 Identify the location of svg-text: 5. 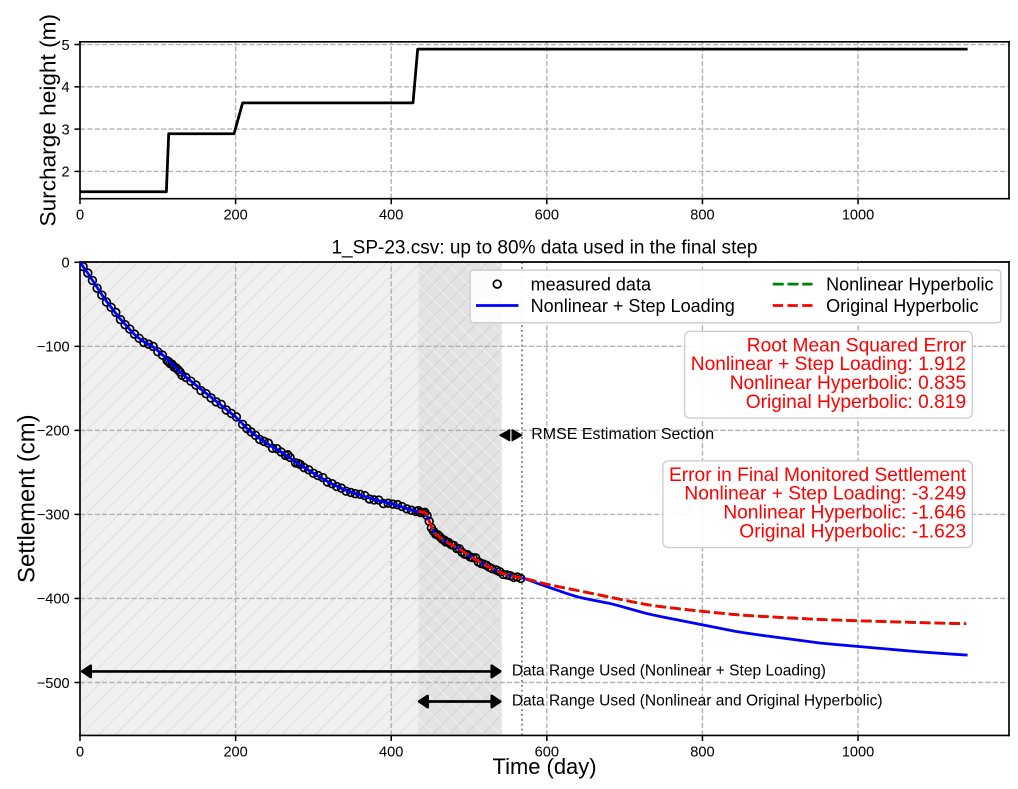
(65, 46).